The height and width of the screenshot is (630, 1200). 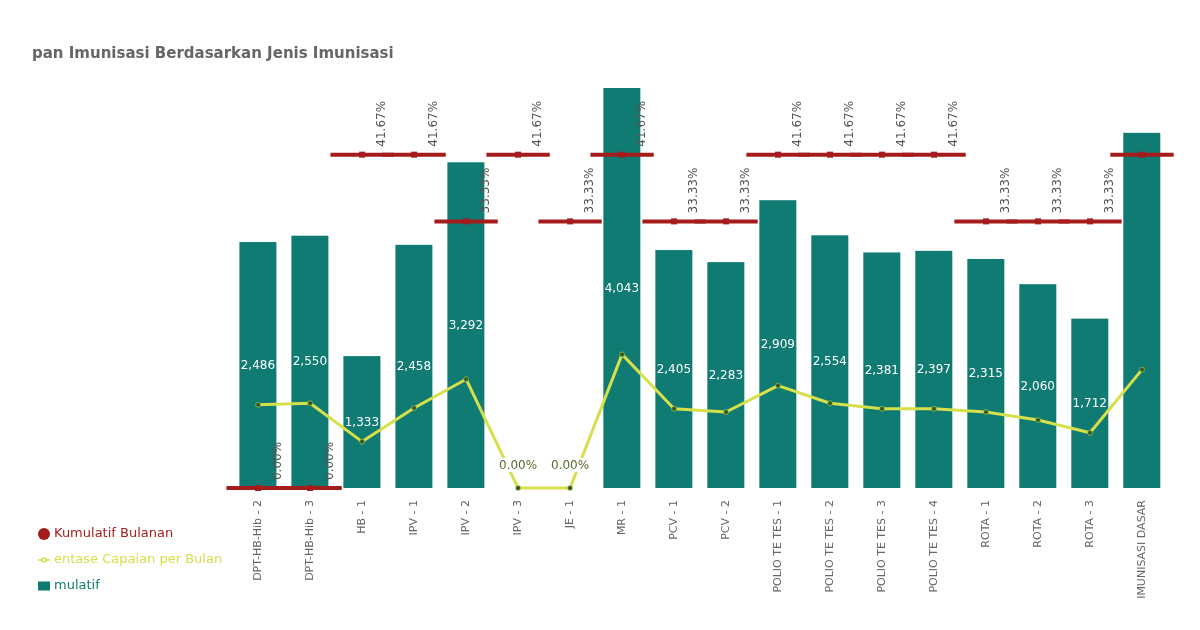 What do you see at coordinates (985, 372) in the screenshot?
I see `data-label: 2,315` at bounding box center [985, 372].